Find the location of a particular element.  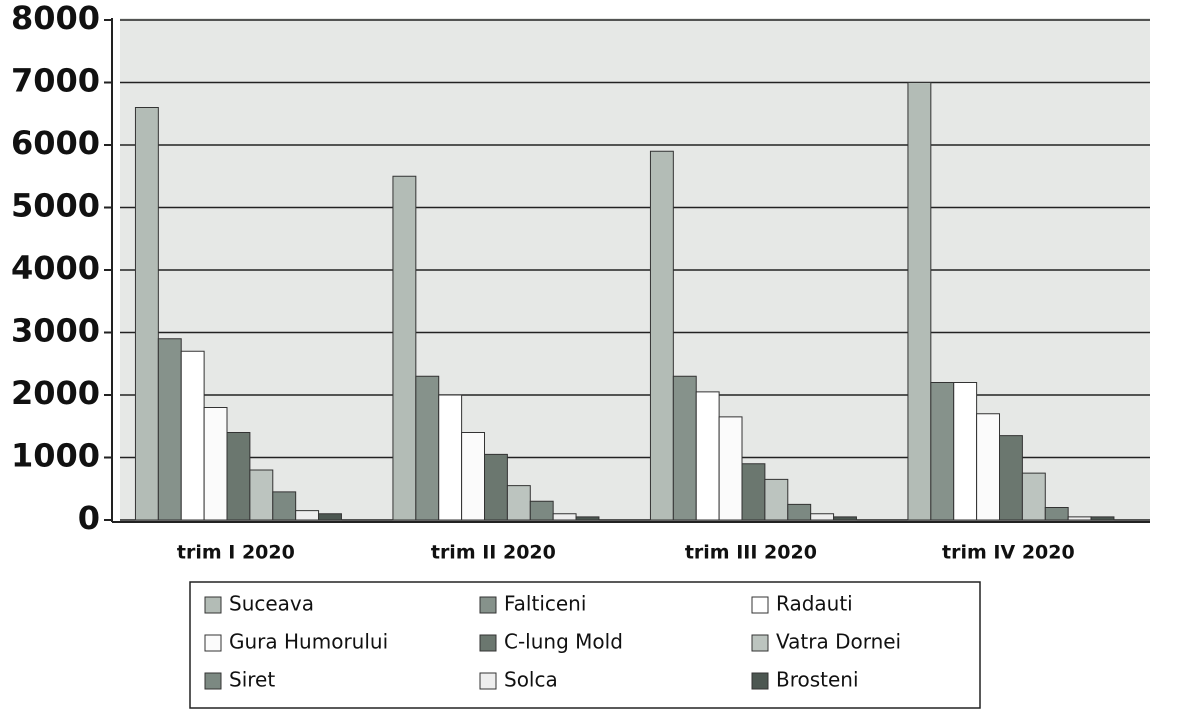

legend-label: Solca is located at coordinates (531, 680).